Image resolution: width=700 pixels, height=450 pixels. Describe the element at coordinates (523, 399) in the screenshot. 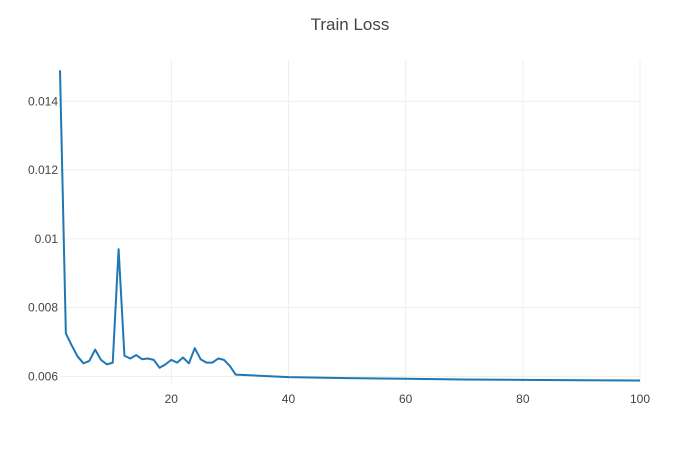

I see `x-tick-label: 80` at that location.